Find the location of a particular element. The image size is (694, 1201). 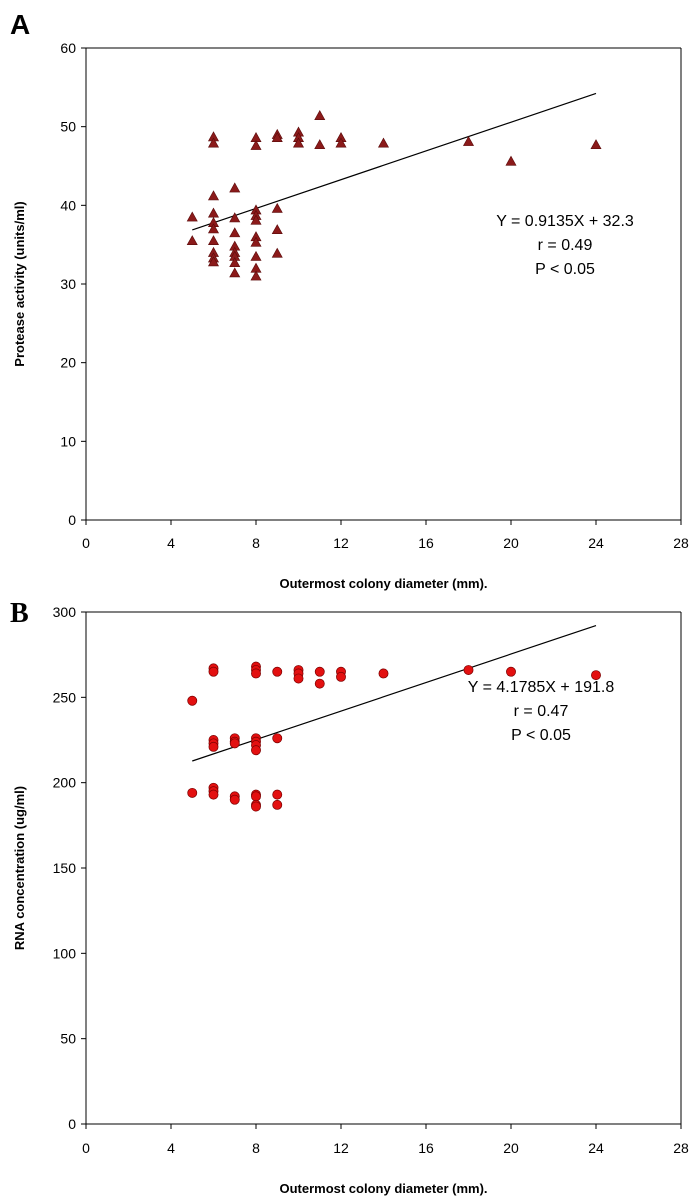

chart-a-x-tick-label: 24 is located at coordinates (596, 543).